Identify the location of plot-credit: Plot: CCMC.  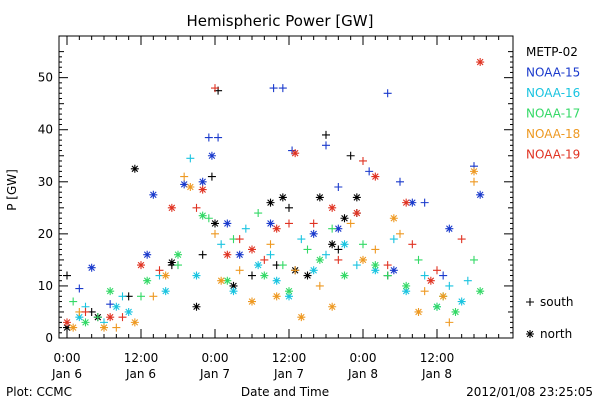
(39, 392).